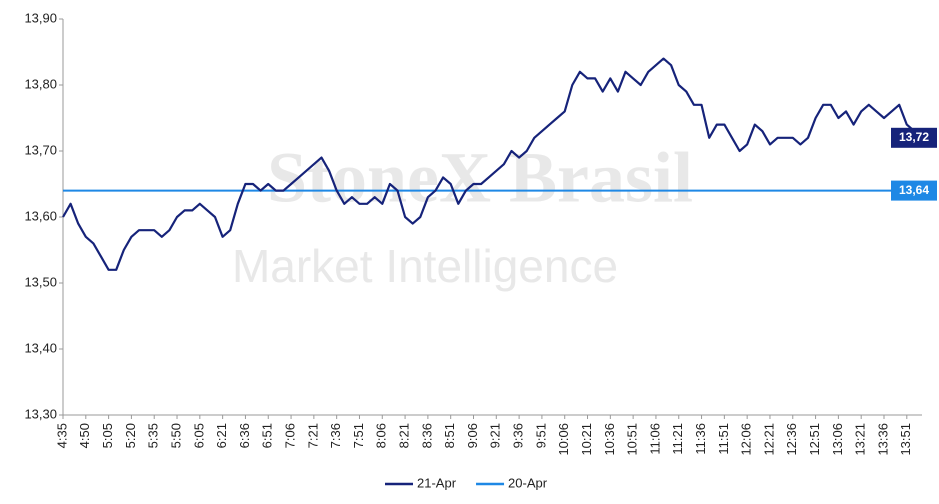  I want to click on x-tick-label: 6:05, so click(198, 435).